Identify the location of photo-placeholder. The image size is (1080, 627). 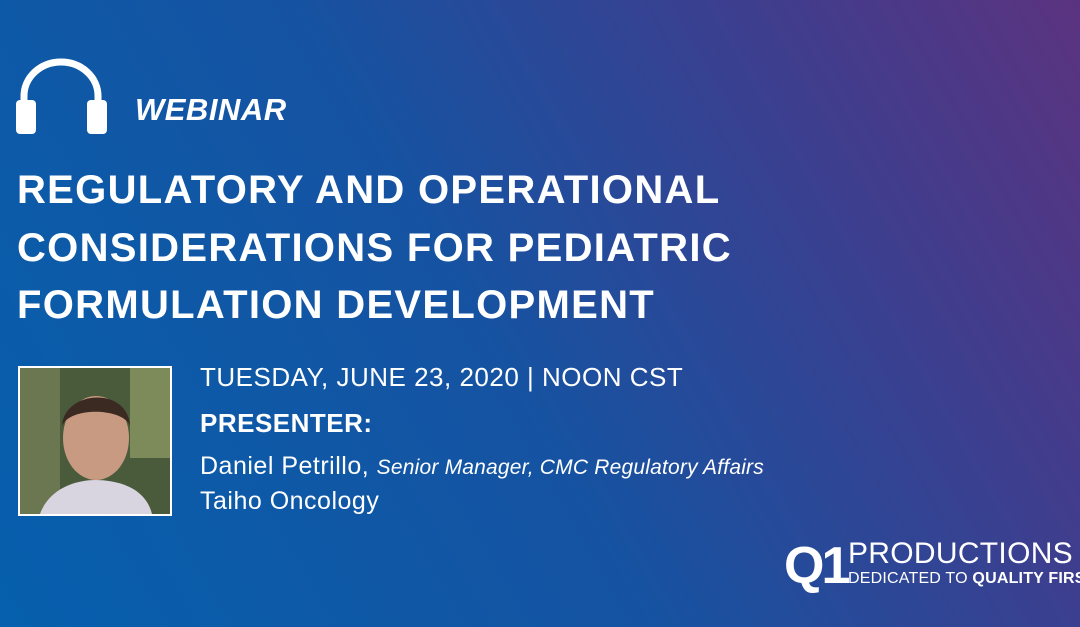
(95, 441).